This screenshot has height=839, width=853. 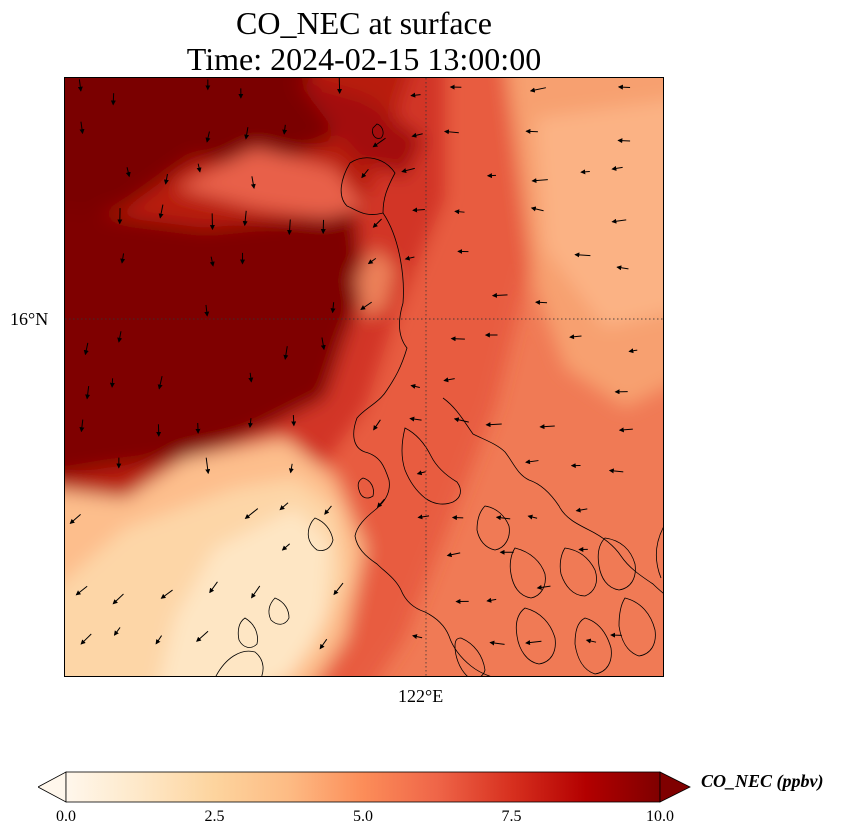 I want to click on latitude-tick-label: 16°N, so click(x=29, y=319).